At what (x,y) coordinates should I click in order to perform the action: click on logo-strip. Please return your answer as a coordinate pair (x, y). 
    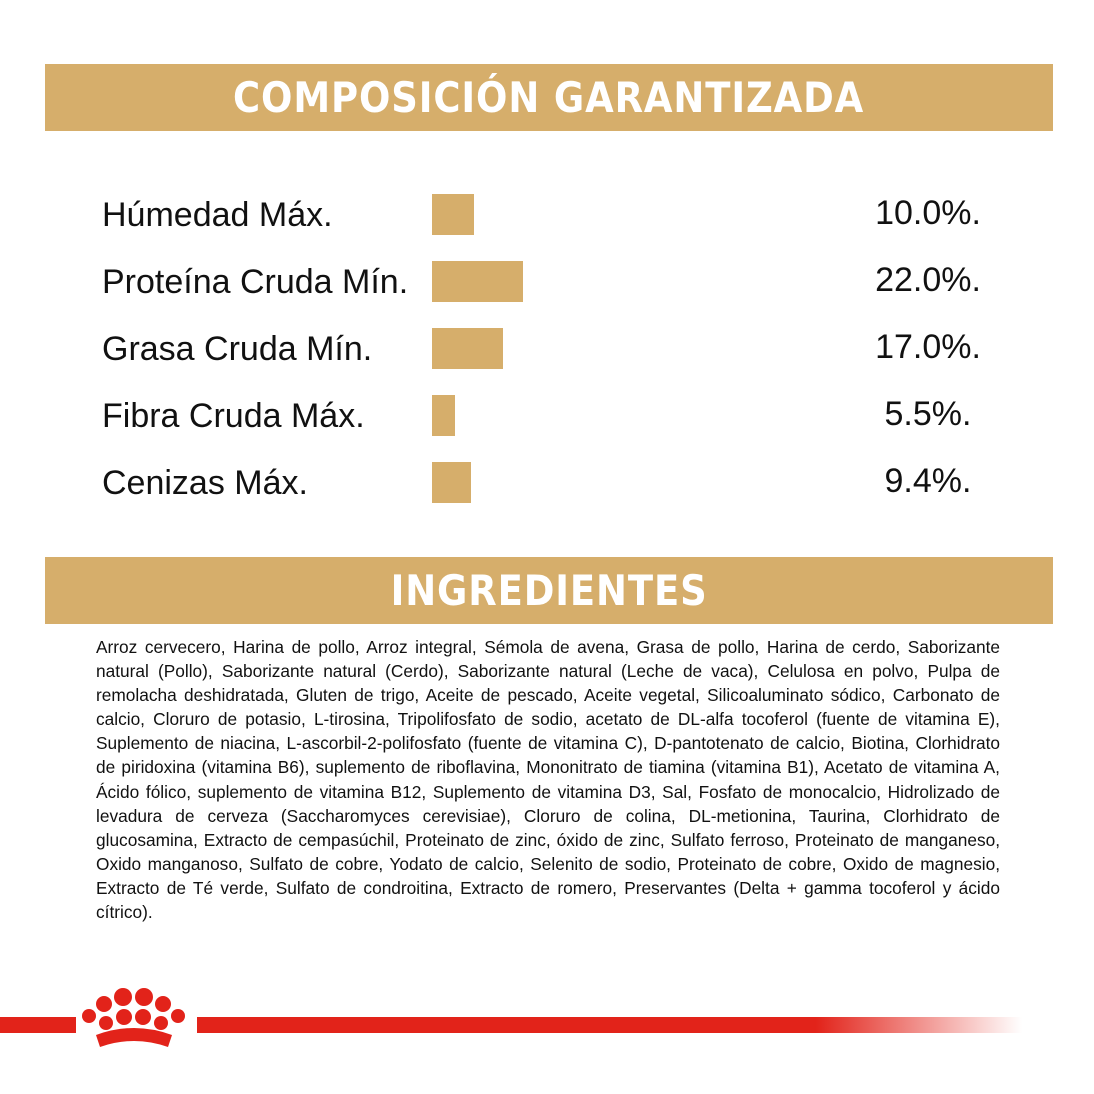
    Looking at the image, I should click on (511, 1017).